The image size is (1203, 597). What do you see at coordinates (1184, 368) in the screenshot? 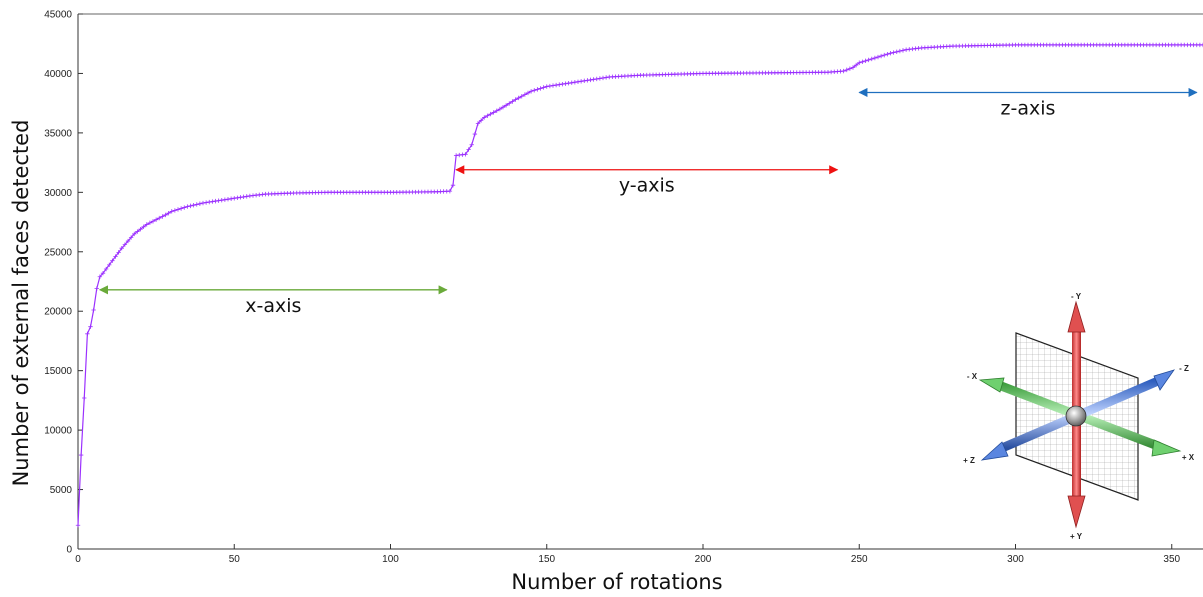
I see `inset-label-neg-z: - Z` at bounding box center [1184, 368].